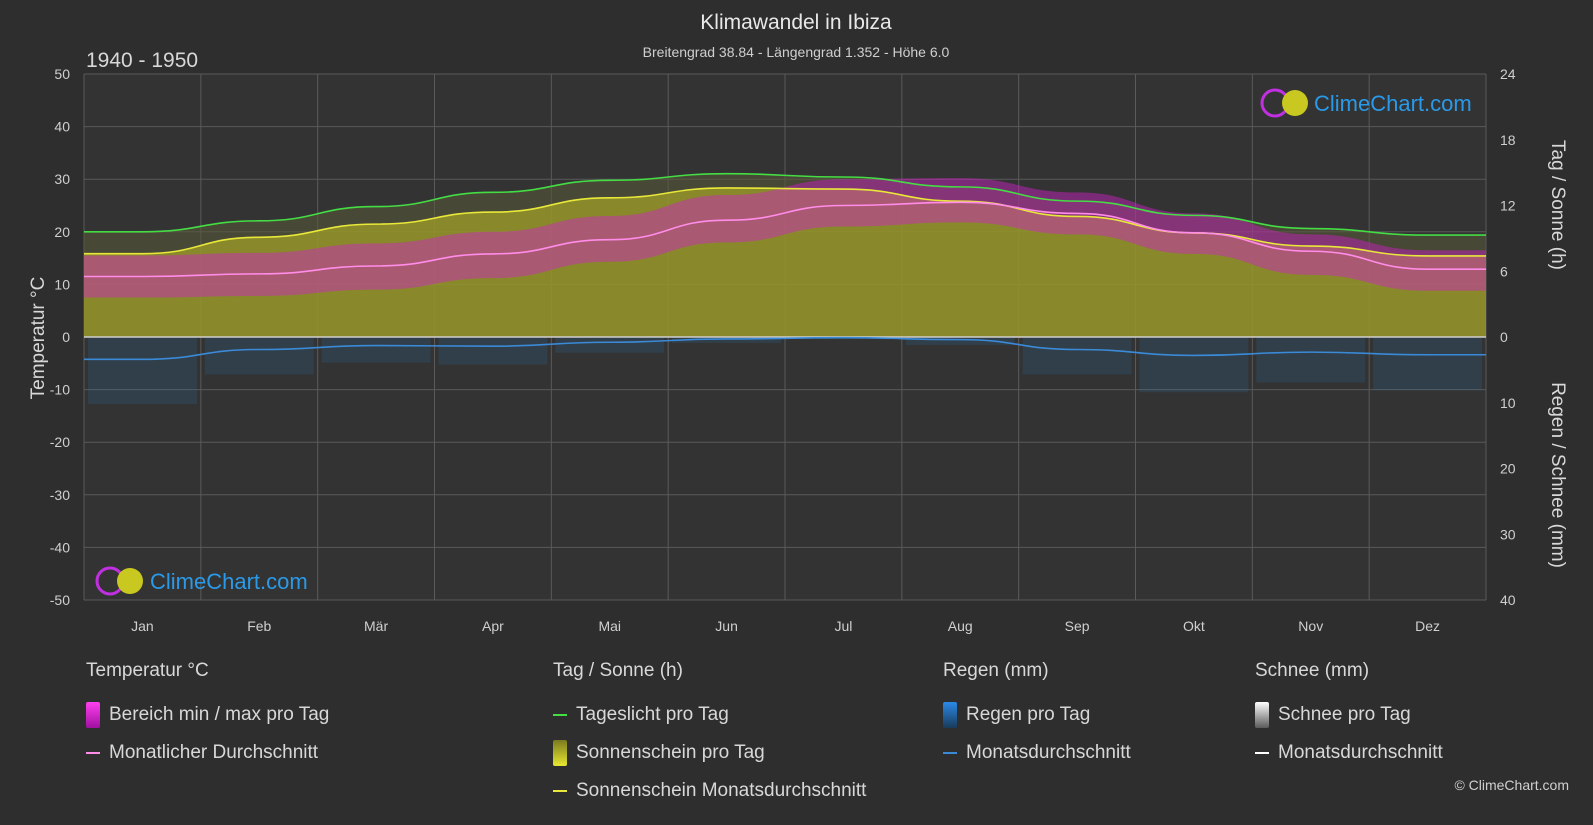 This screenshot has height=825, width=1593. I want to click on temp-avg-swatch, so click(93, 753).